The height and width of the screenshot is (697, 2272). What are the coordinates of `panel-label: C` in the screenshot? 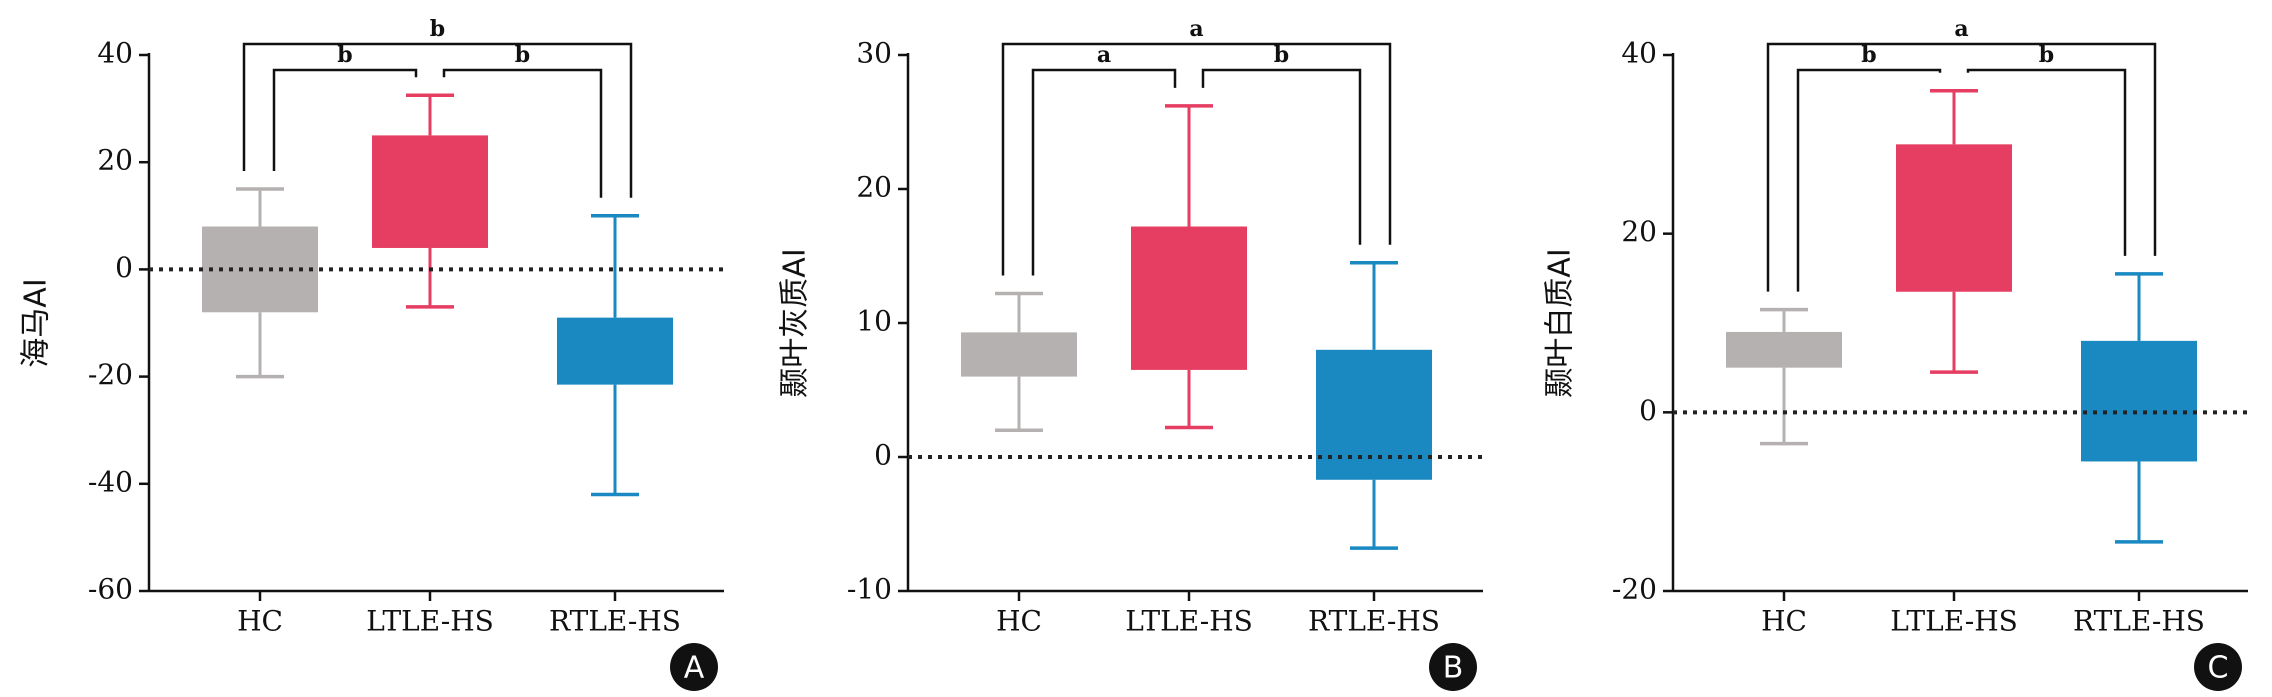 It's located at (2218, 668).